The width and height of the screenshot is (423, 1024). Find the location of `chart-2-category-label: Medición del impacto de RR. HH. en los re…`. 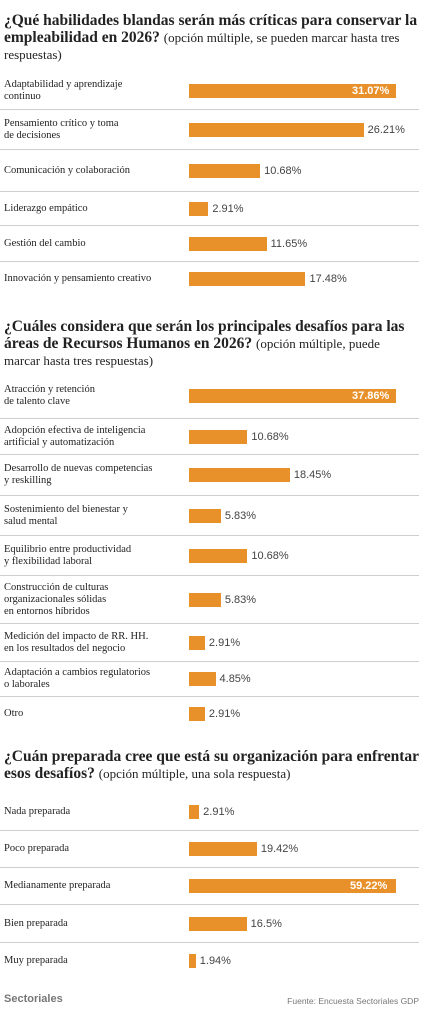

chart-2-category-label: Medición del impacto de RR. HH. en los re… is located at coordinates (76, 642).